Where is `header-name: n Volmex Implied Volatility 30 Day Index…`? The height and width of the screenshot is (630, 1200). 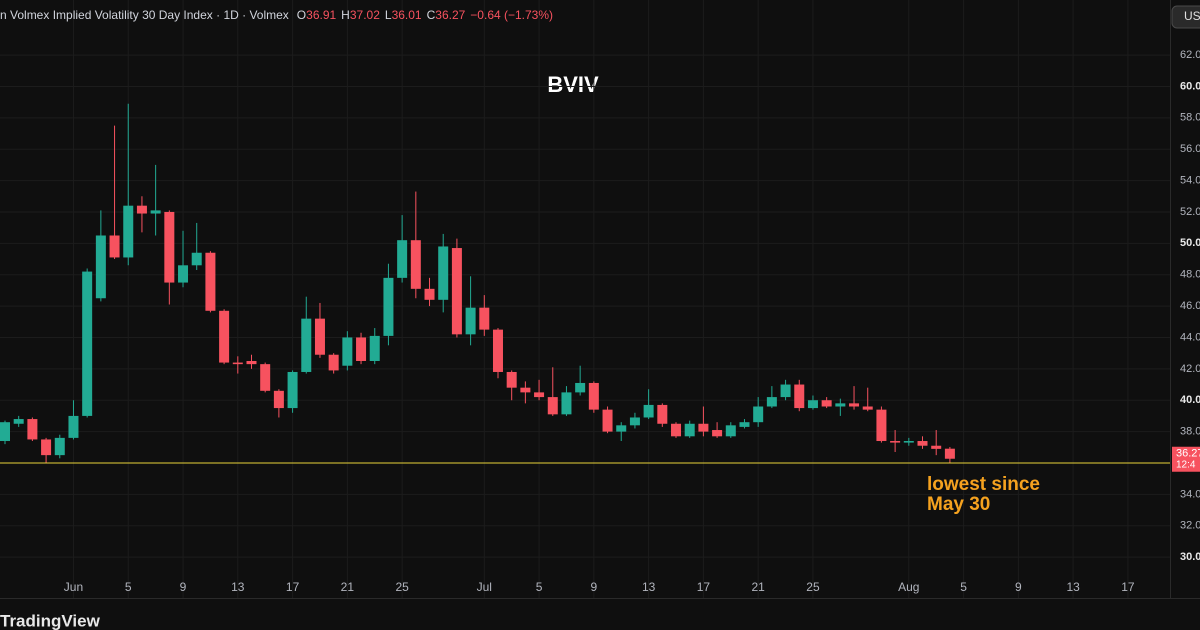
header-name: n Volmex Implied Volatility 30 Day Index… is located at coordinates (144, 15).